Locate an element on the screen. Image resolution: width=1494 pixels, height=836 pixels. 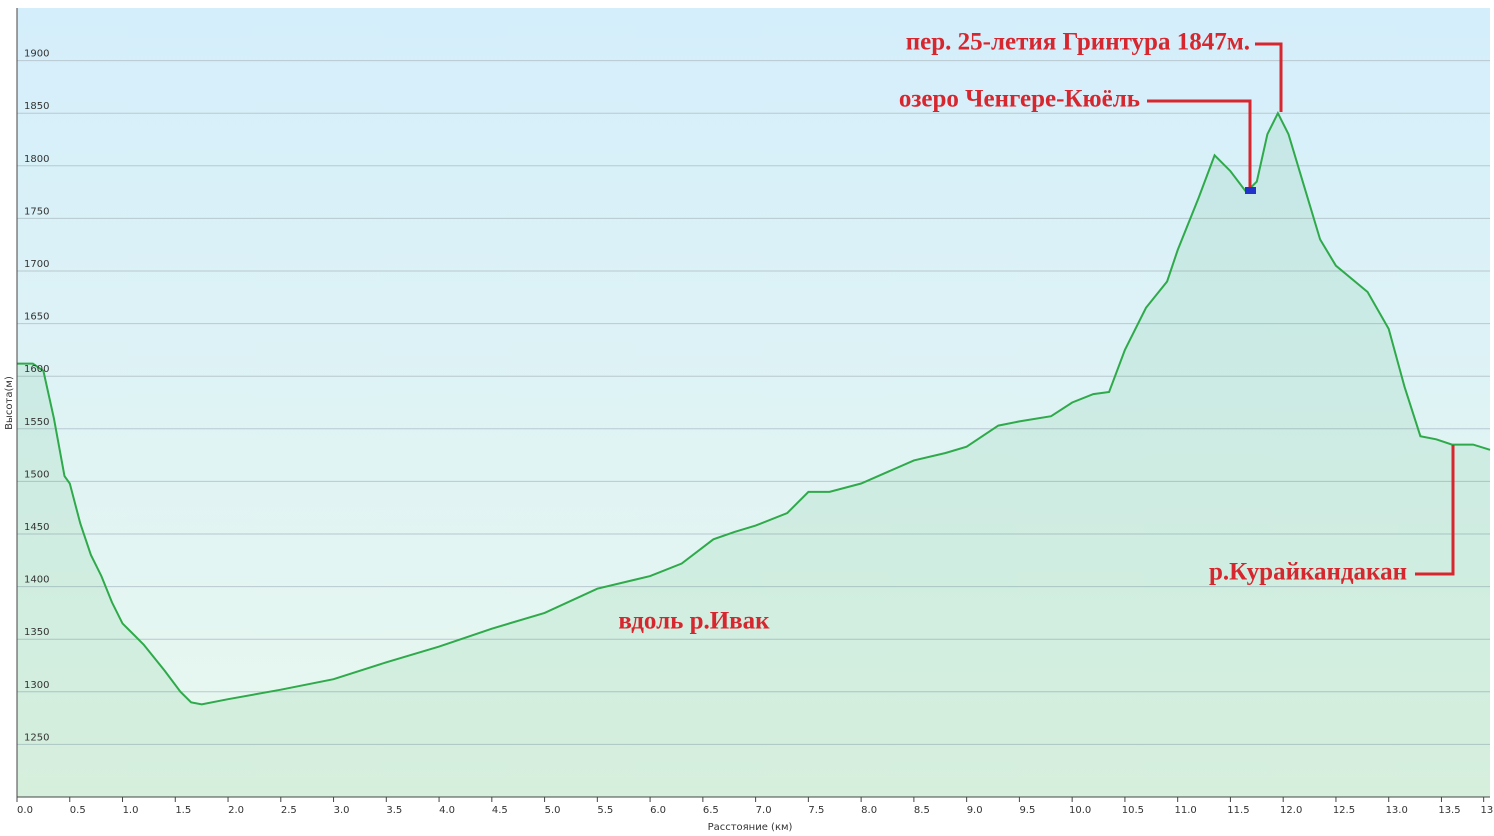
x-tick-label: 6.5 is located at coordinates (711, 810).